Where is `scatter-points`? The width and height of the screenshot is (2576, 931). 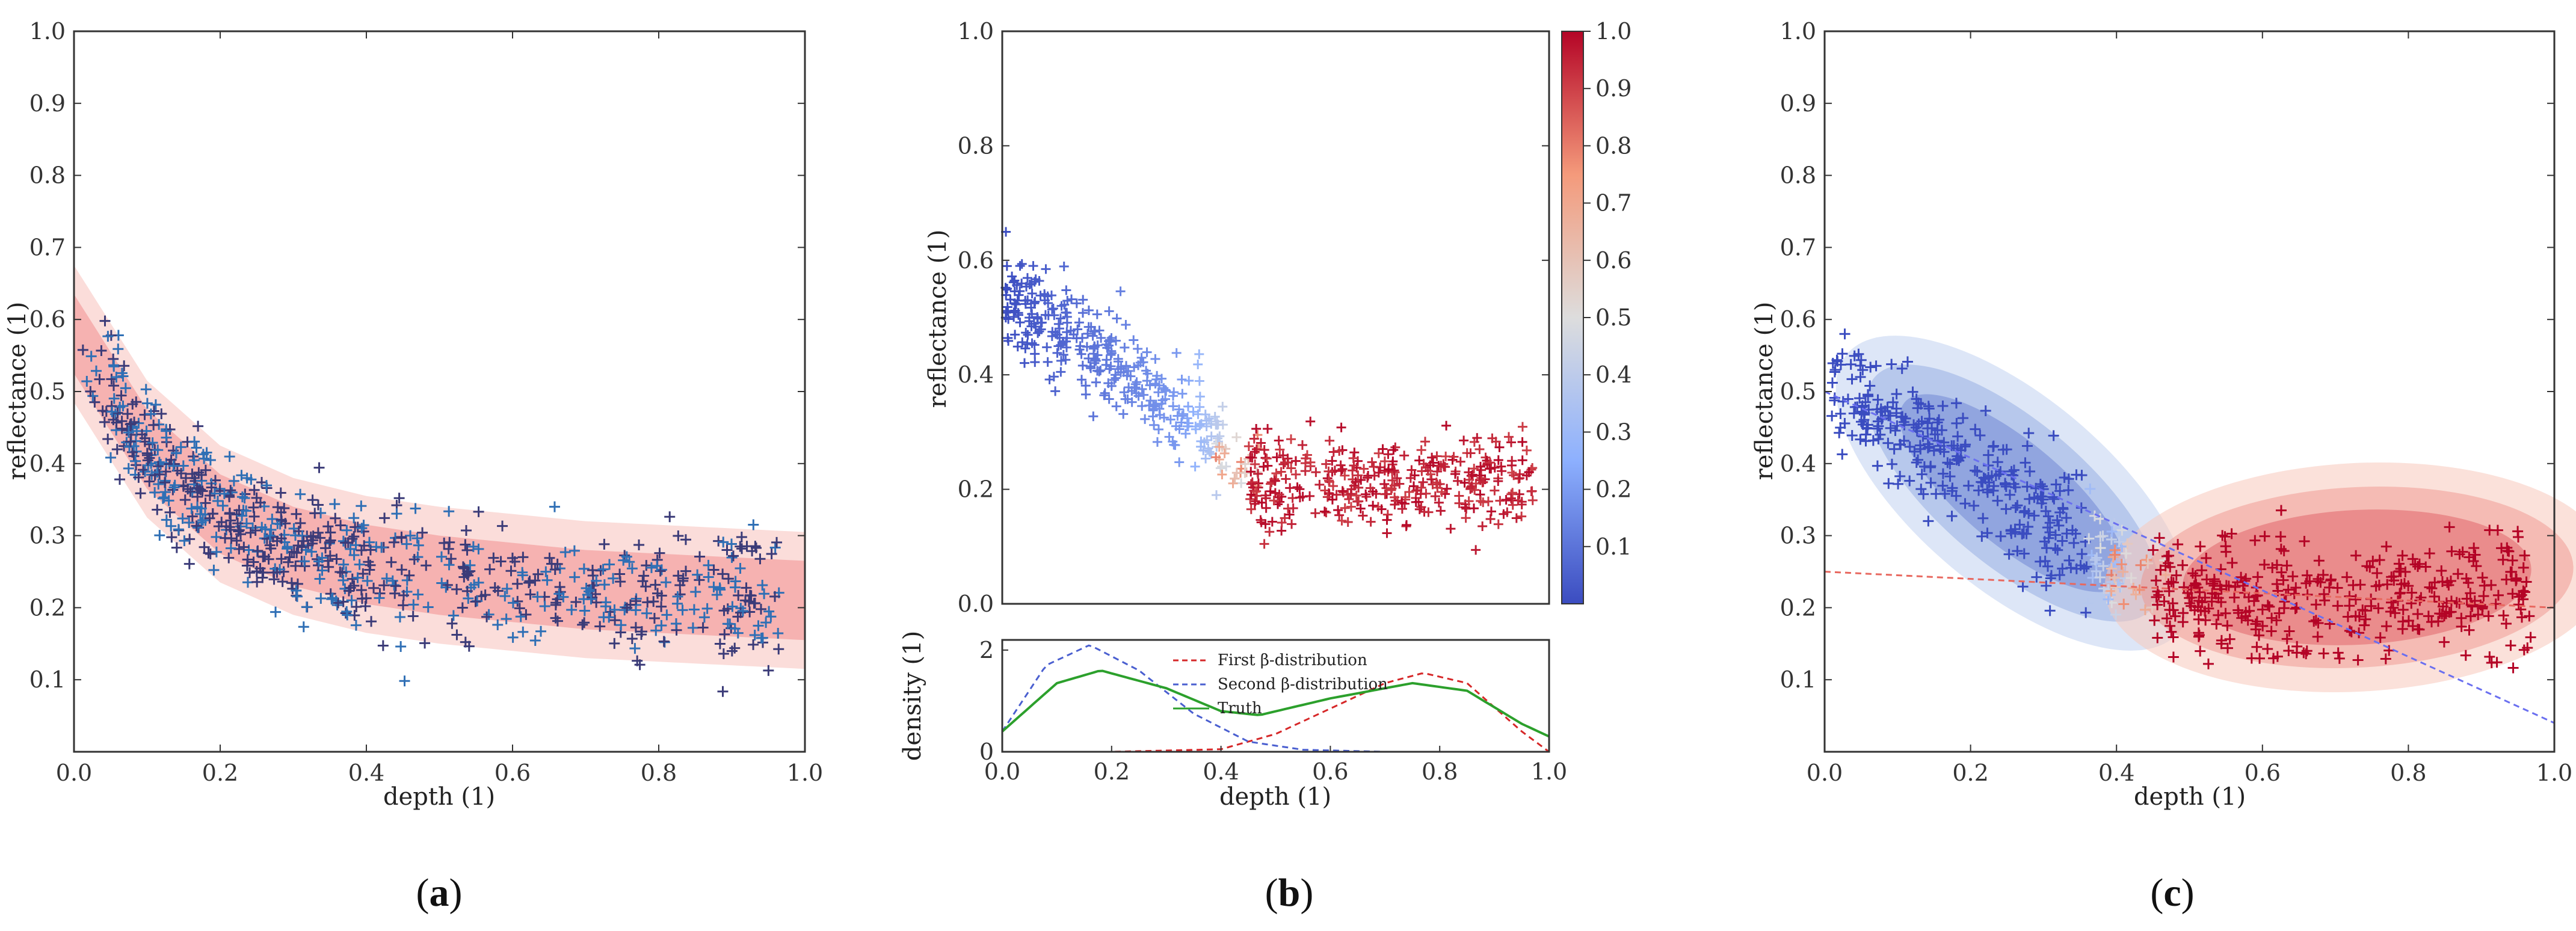 scatter-points is located at coordinates (1269, 391).